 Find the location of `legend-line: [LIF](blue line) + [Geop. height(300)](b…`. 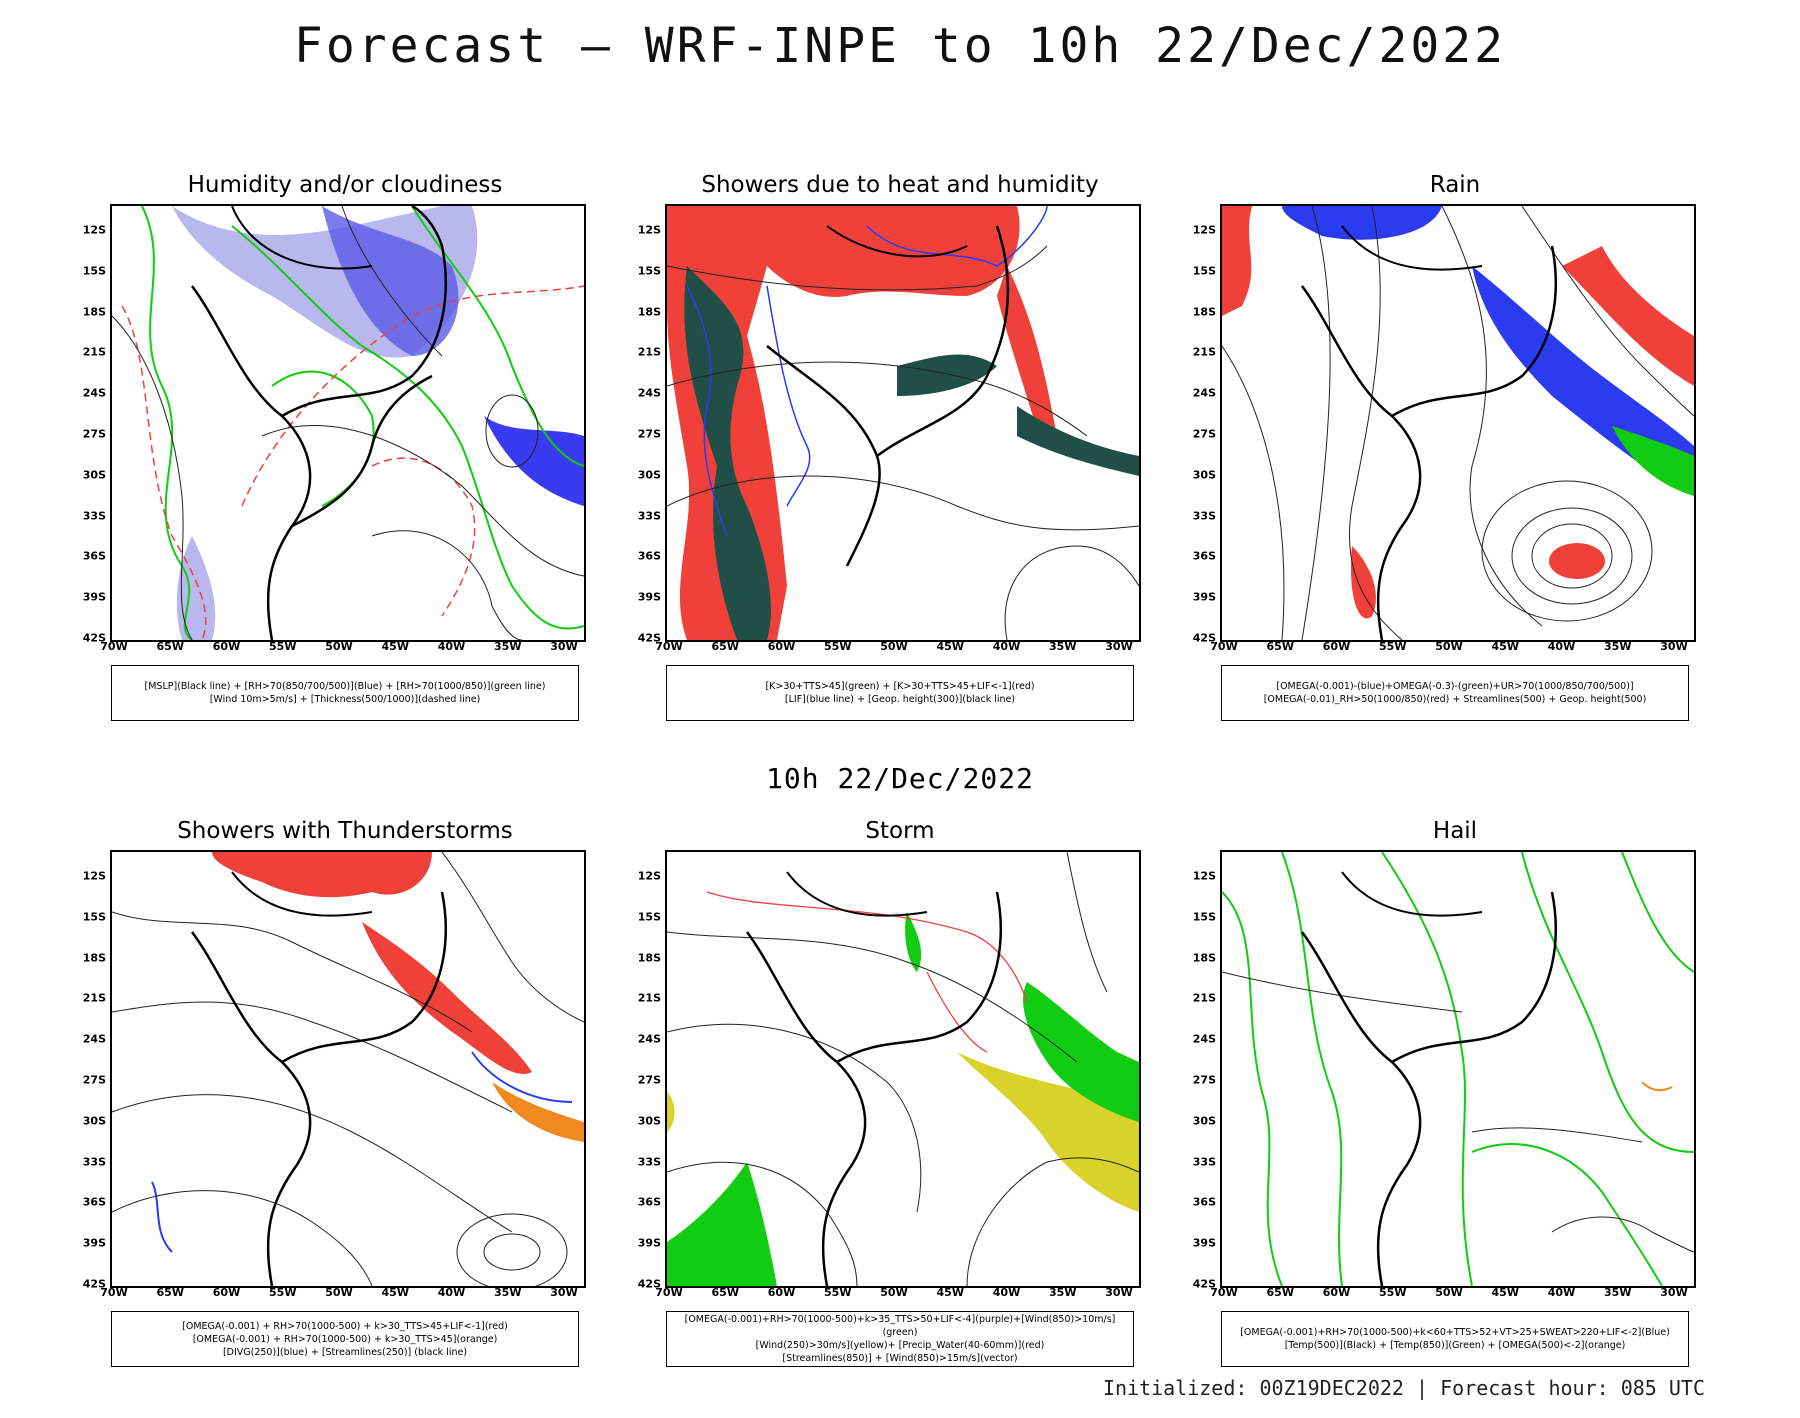

legend-line: [LIF](blue line) + [Geop. height(300)](b… is located at coordinates (900, 699).